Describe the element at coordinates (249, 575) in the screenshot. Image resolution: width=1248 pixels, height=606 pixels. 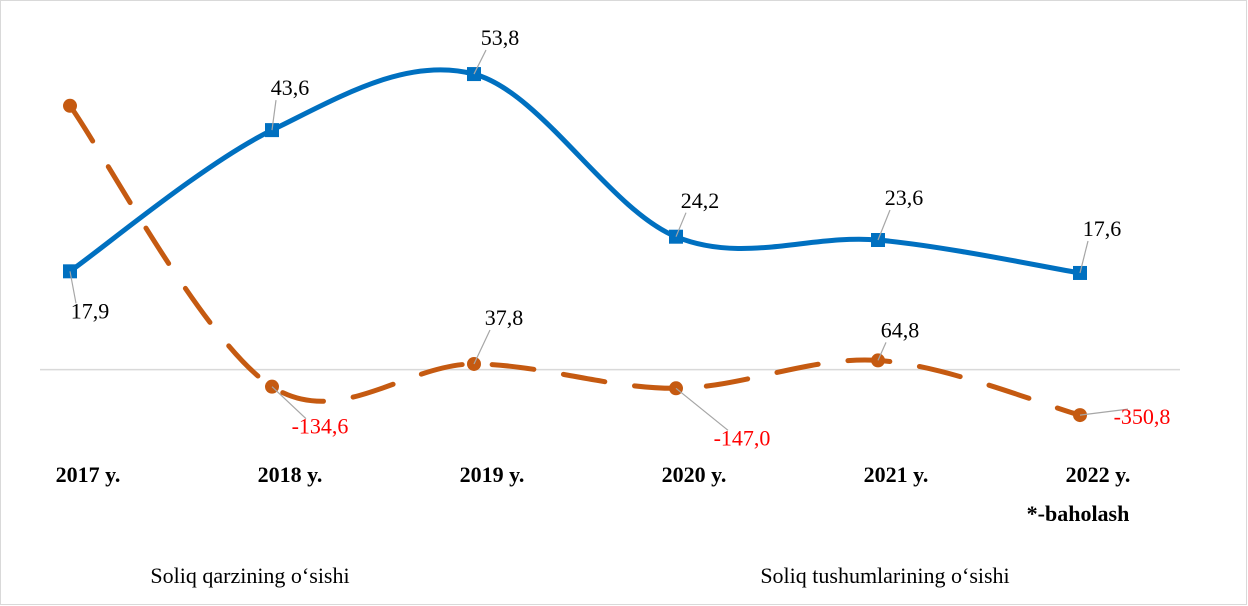
I see `legend-label: Soliq qarzining o‘sishi` at that location.